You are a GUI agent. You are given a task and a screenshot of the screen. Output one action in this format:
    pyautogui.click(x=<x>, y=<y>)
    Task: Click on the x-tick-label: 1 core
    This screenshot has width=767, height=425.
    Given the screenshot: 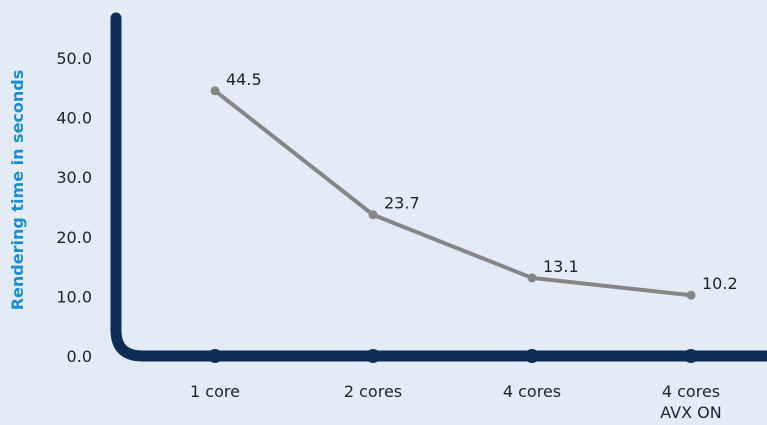 What is the action you would take?
    pyautogui.click(x=215, y=391)
    